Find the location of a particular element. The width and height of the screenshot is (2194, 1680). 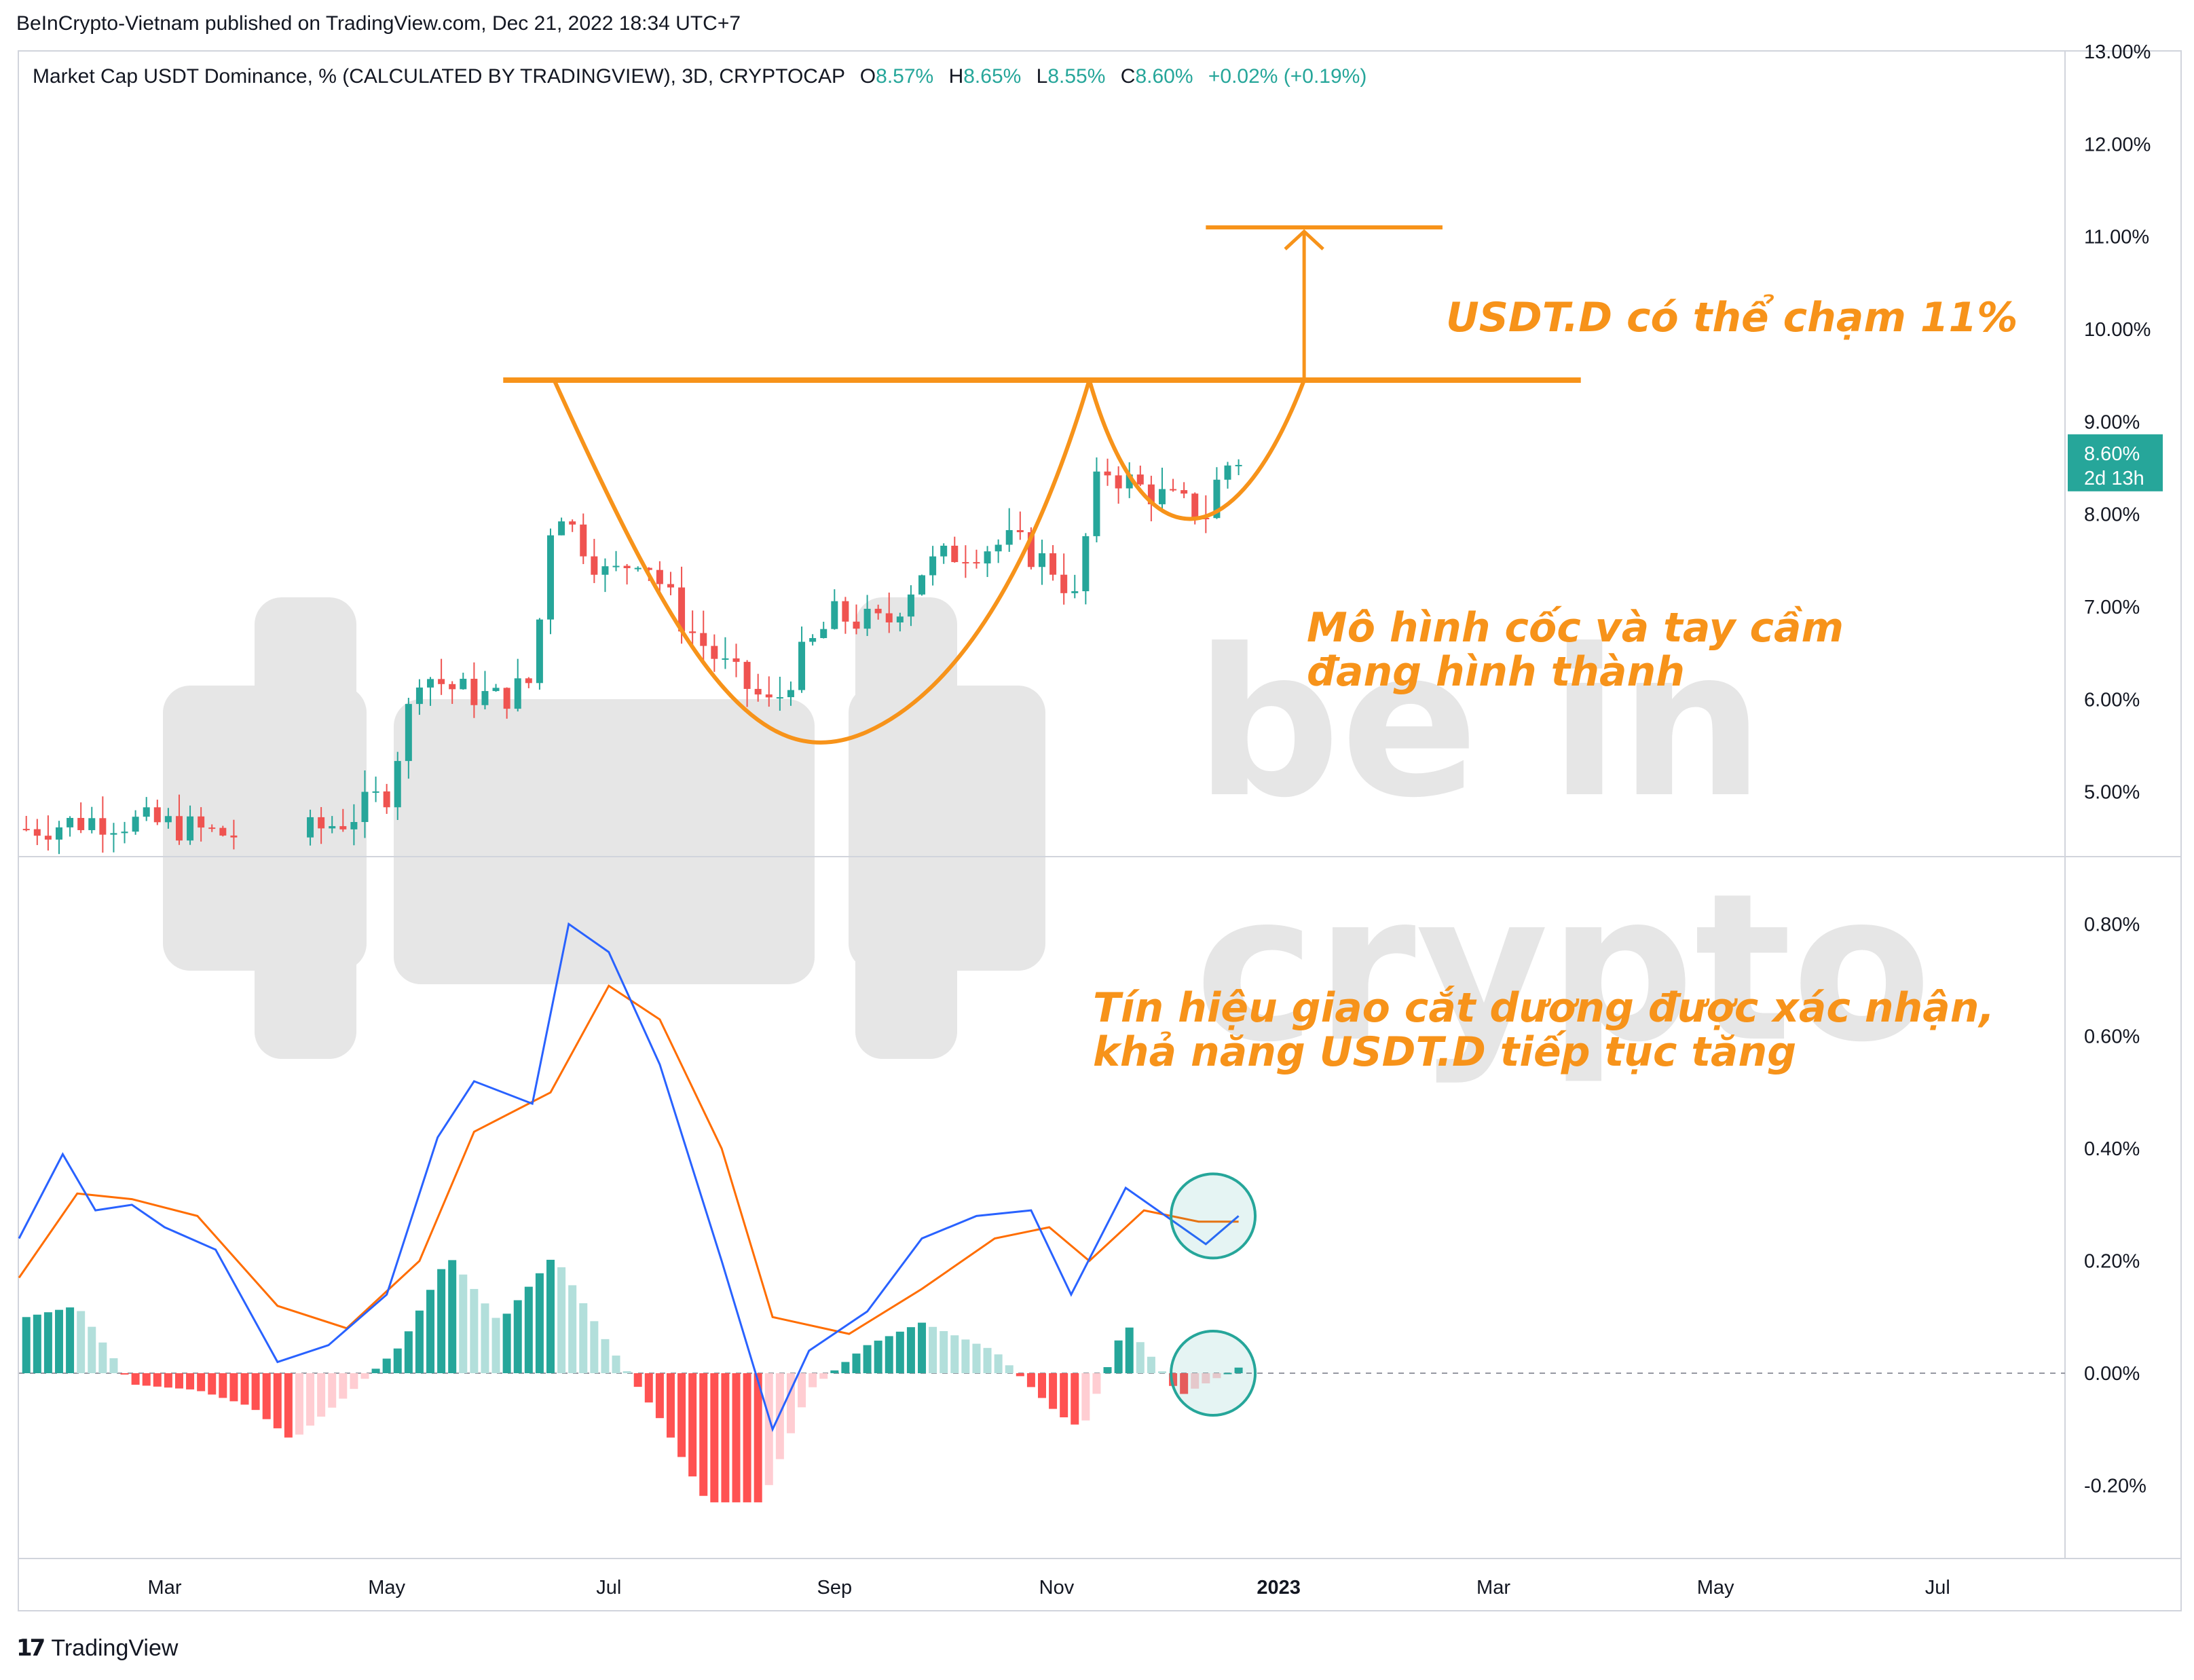

time-tick-label: 2023 is located at coordinates (1279, 1588).